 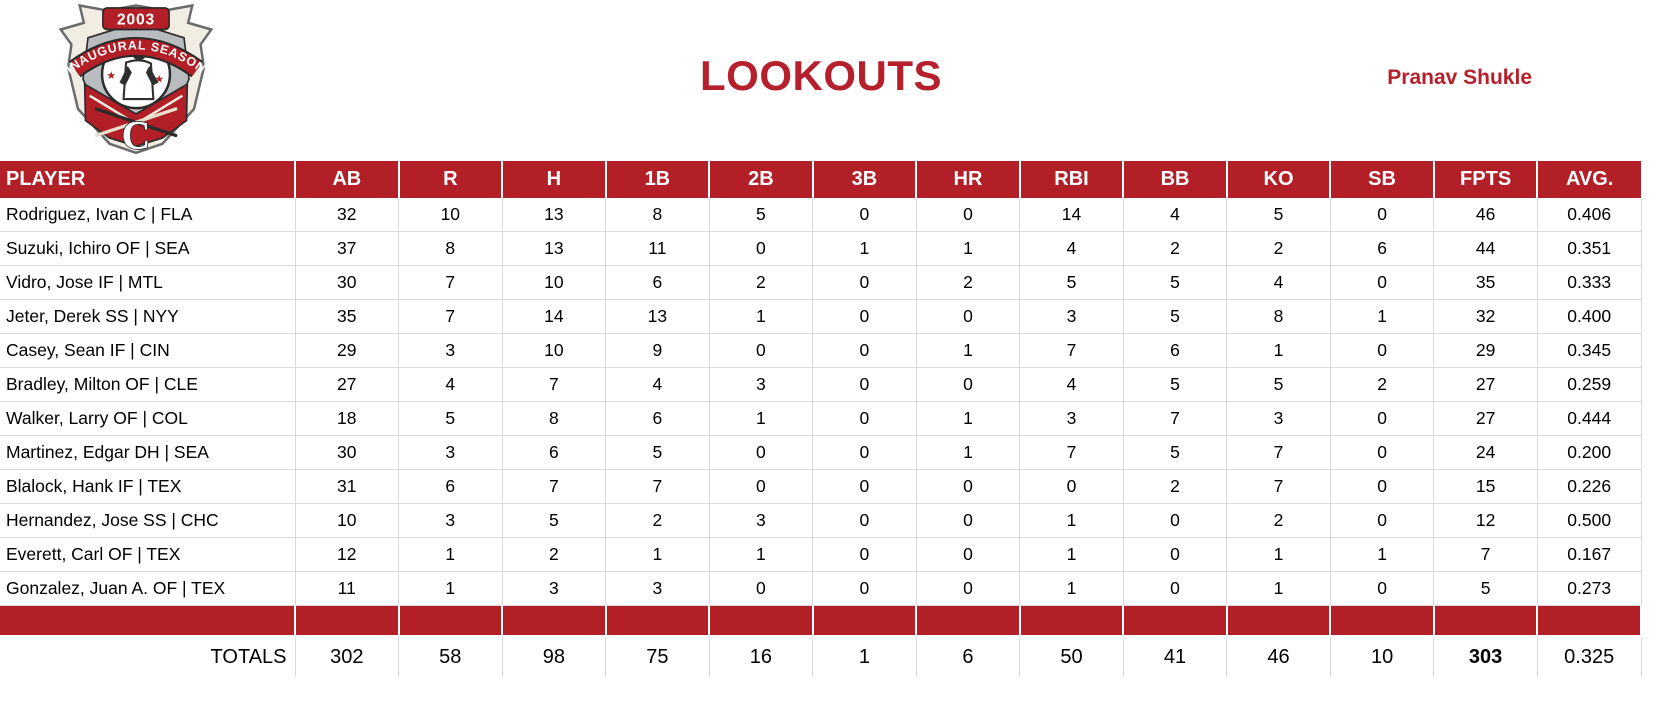 What do you see at coordinates (1589, 554) in the screenshot?
I see `stat-cell: 0.167` at bounding box center [1589, 554].